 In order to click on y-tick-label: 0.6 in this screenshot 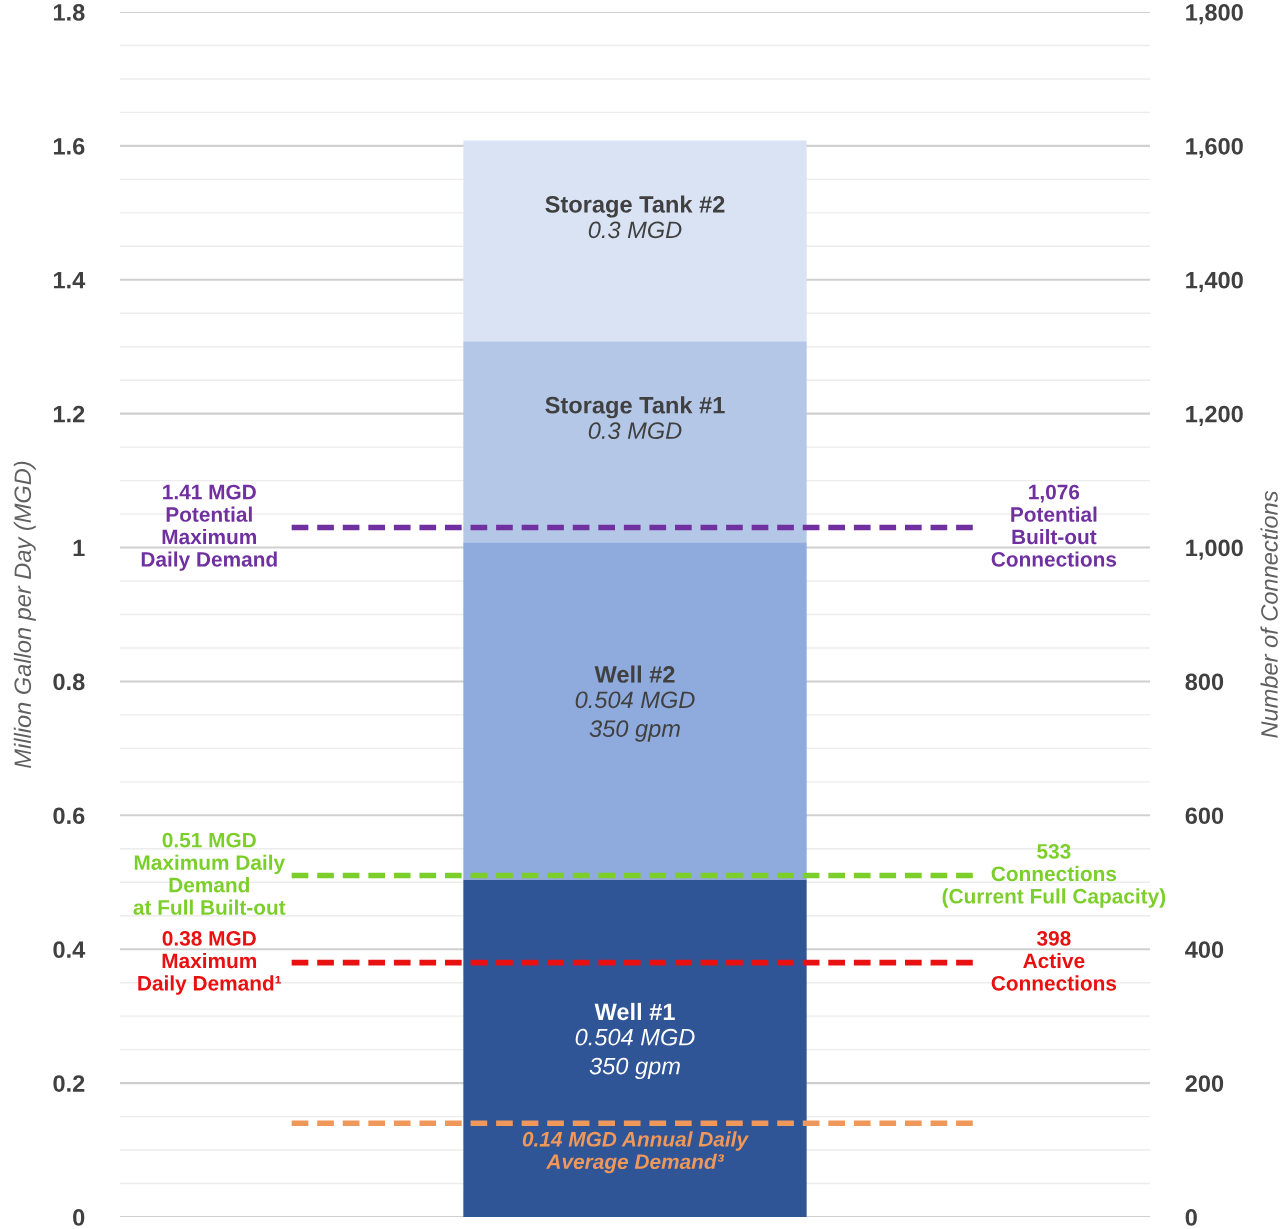, I will do `click(69, 816)`.